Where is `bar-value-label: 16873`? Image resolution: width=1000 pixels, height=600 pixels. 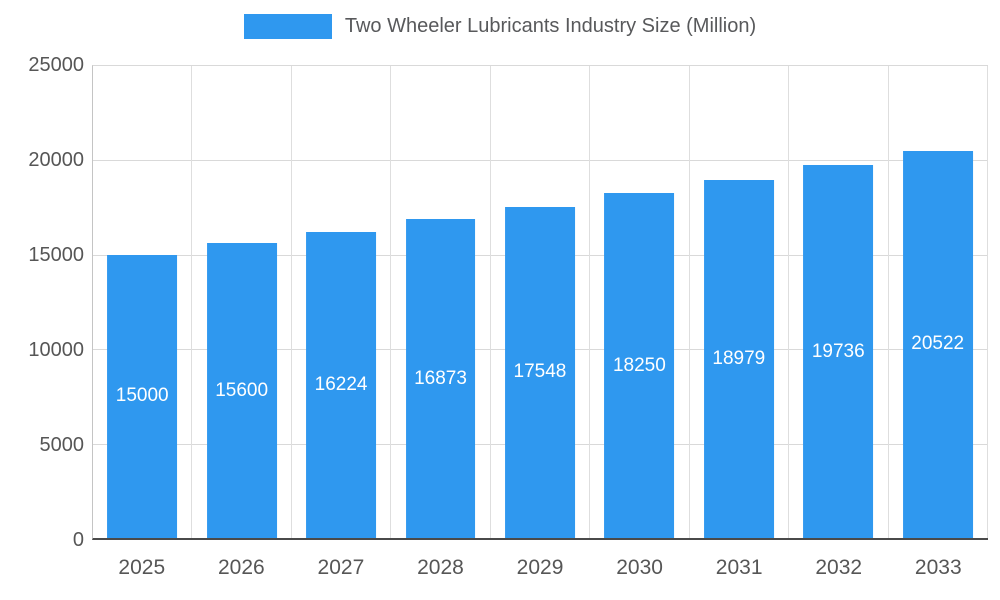
bar-value-label: 16873 is located at coordinates (440, 378).